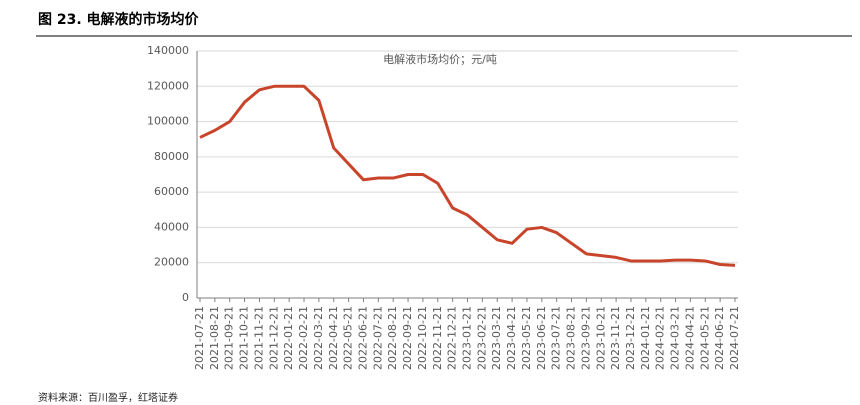 The image size is (860, 405). I want to click on source: 资料来源：百川盈孚，红塔证券, so click(108, 397).